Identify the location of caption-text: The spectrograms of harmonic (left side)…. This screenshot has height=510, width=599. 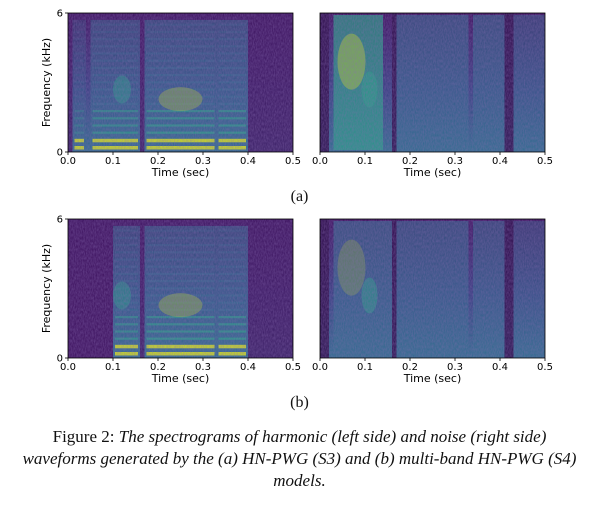
(299, 458).